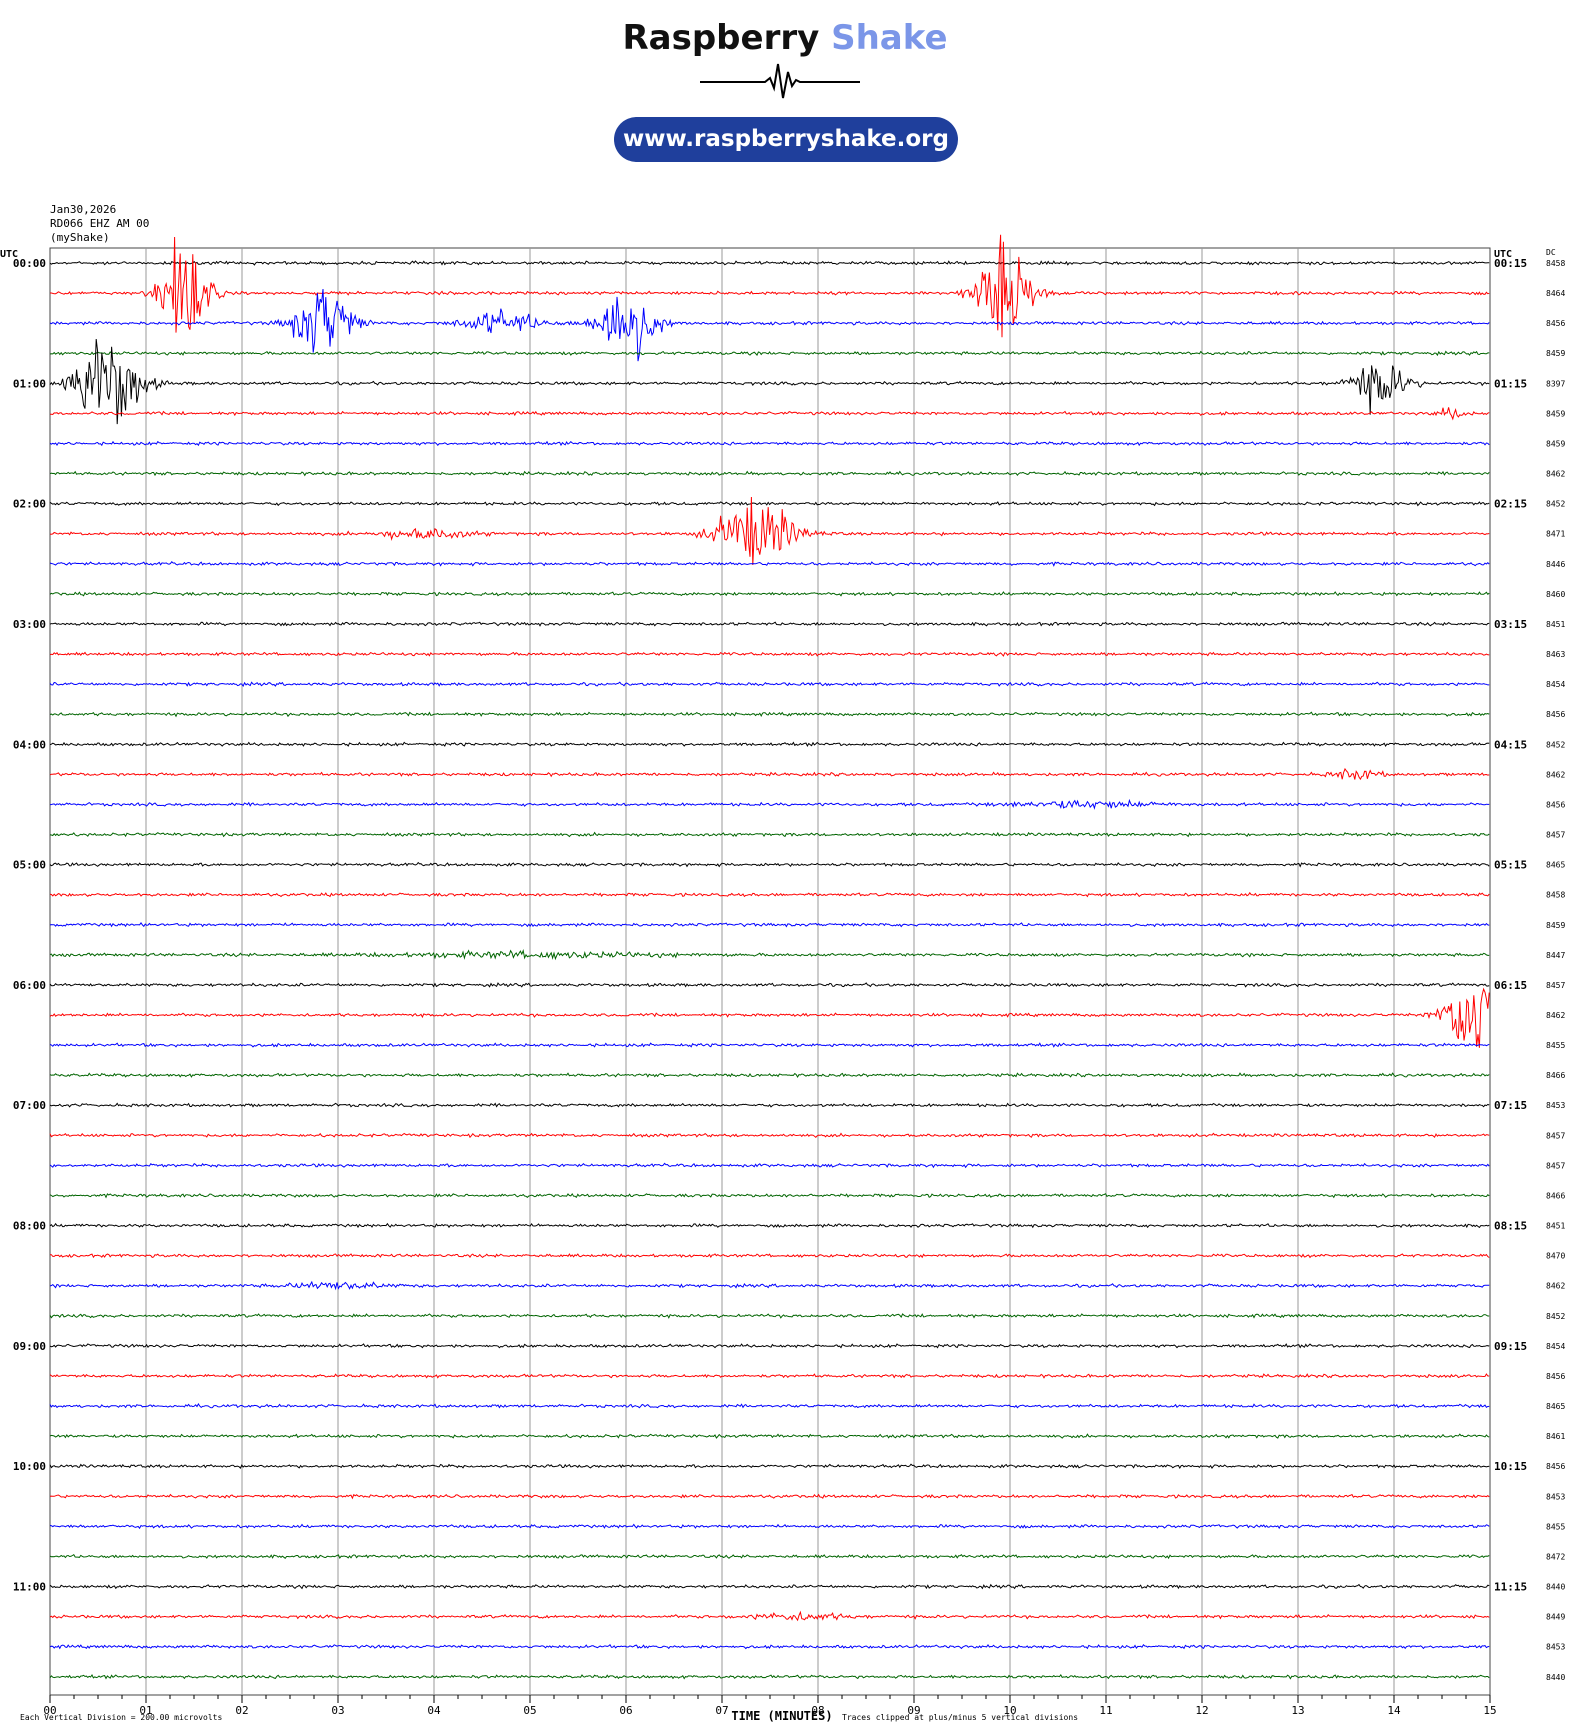 The image size is (1570, 1732). I want to click on right-hour-label: 09:15, so click(1510, 1346).